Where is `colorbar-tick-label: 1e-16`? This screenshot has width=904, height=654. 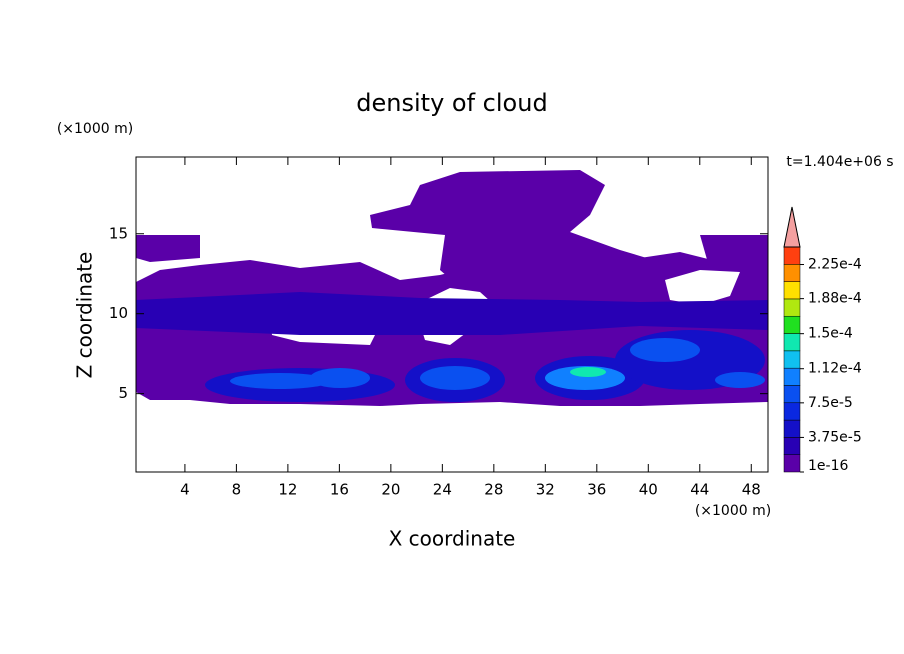
colorbar-tick-label: 1e-16 is located at coordinates (828, 466).